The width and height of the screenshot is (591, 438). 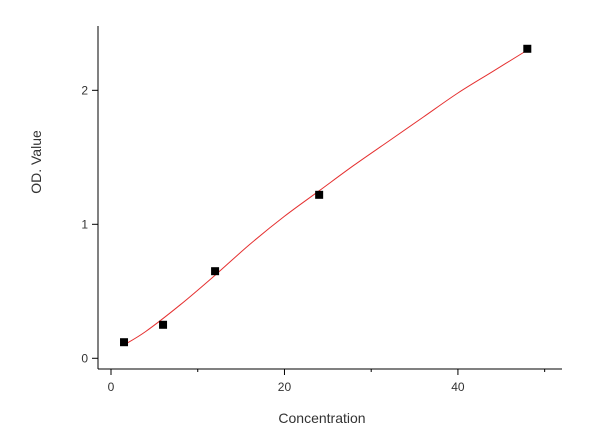 What do you see at coordinates (321, 418) in the screenshot?
I see `x-axis-label: Concentration` at bounding box center [321, 418].